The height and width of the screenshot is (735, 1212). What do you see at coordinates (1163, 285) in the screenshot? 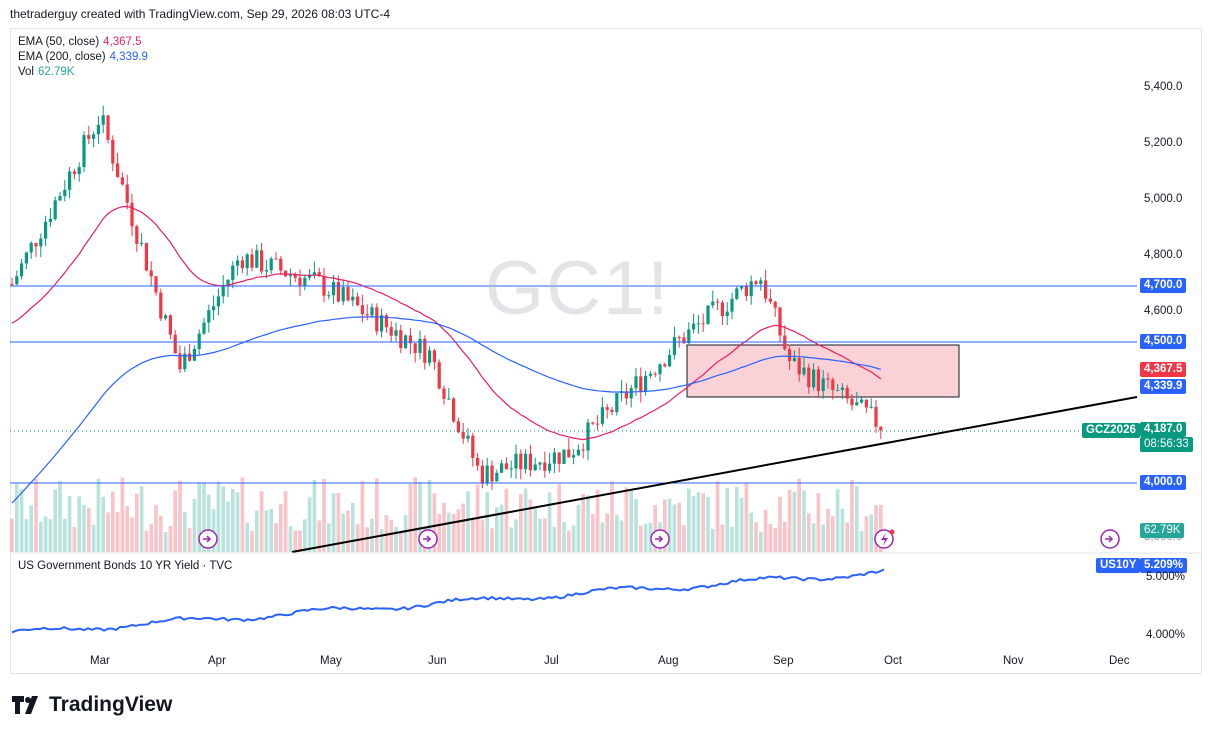
I see `level-tag-4700: 4,700.0` at bounding box center [1163, 285].